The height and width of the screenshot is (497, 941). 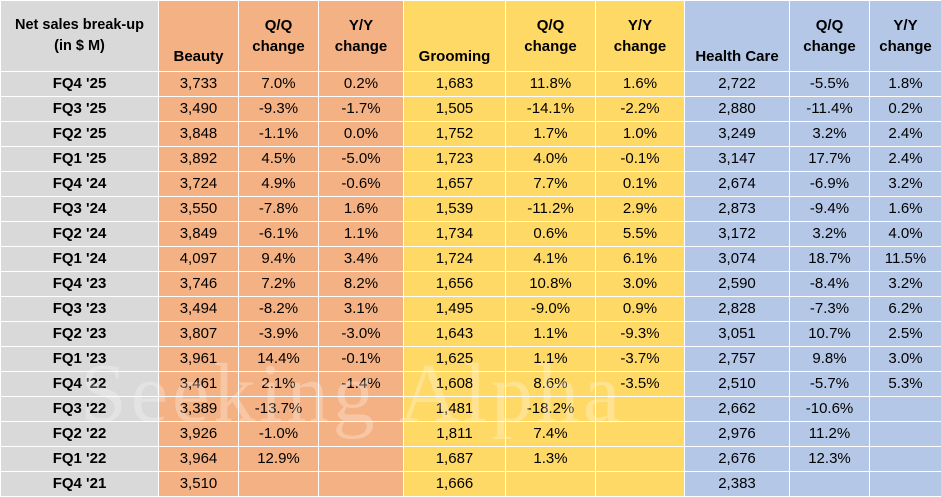 I want to click on cell-grooming-qq: 11.8%, so click(x=551, y=84).